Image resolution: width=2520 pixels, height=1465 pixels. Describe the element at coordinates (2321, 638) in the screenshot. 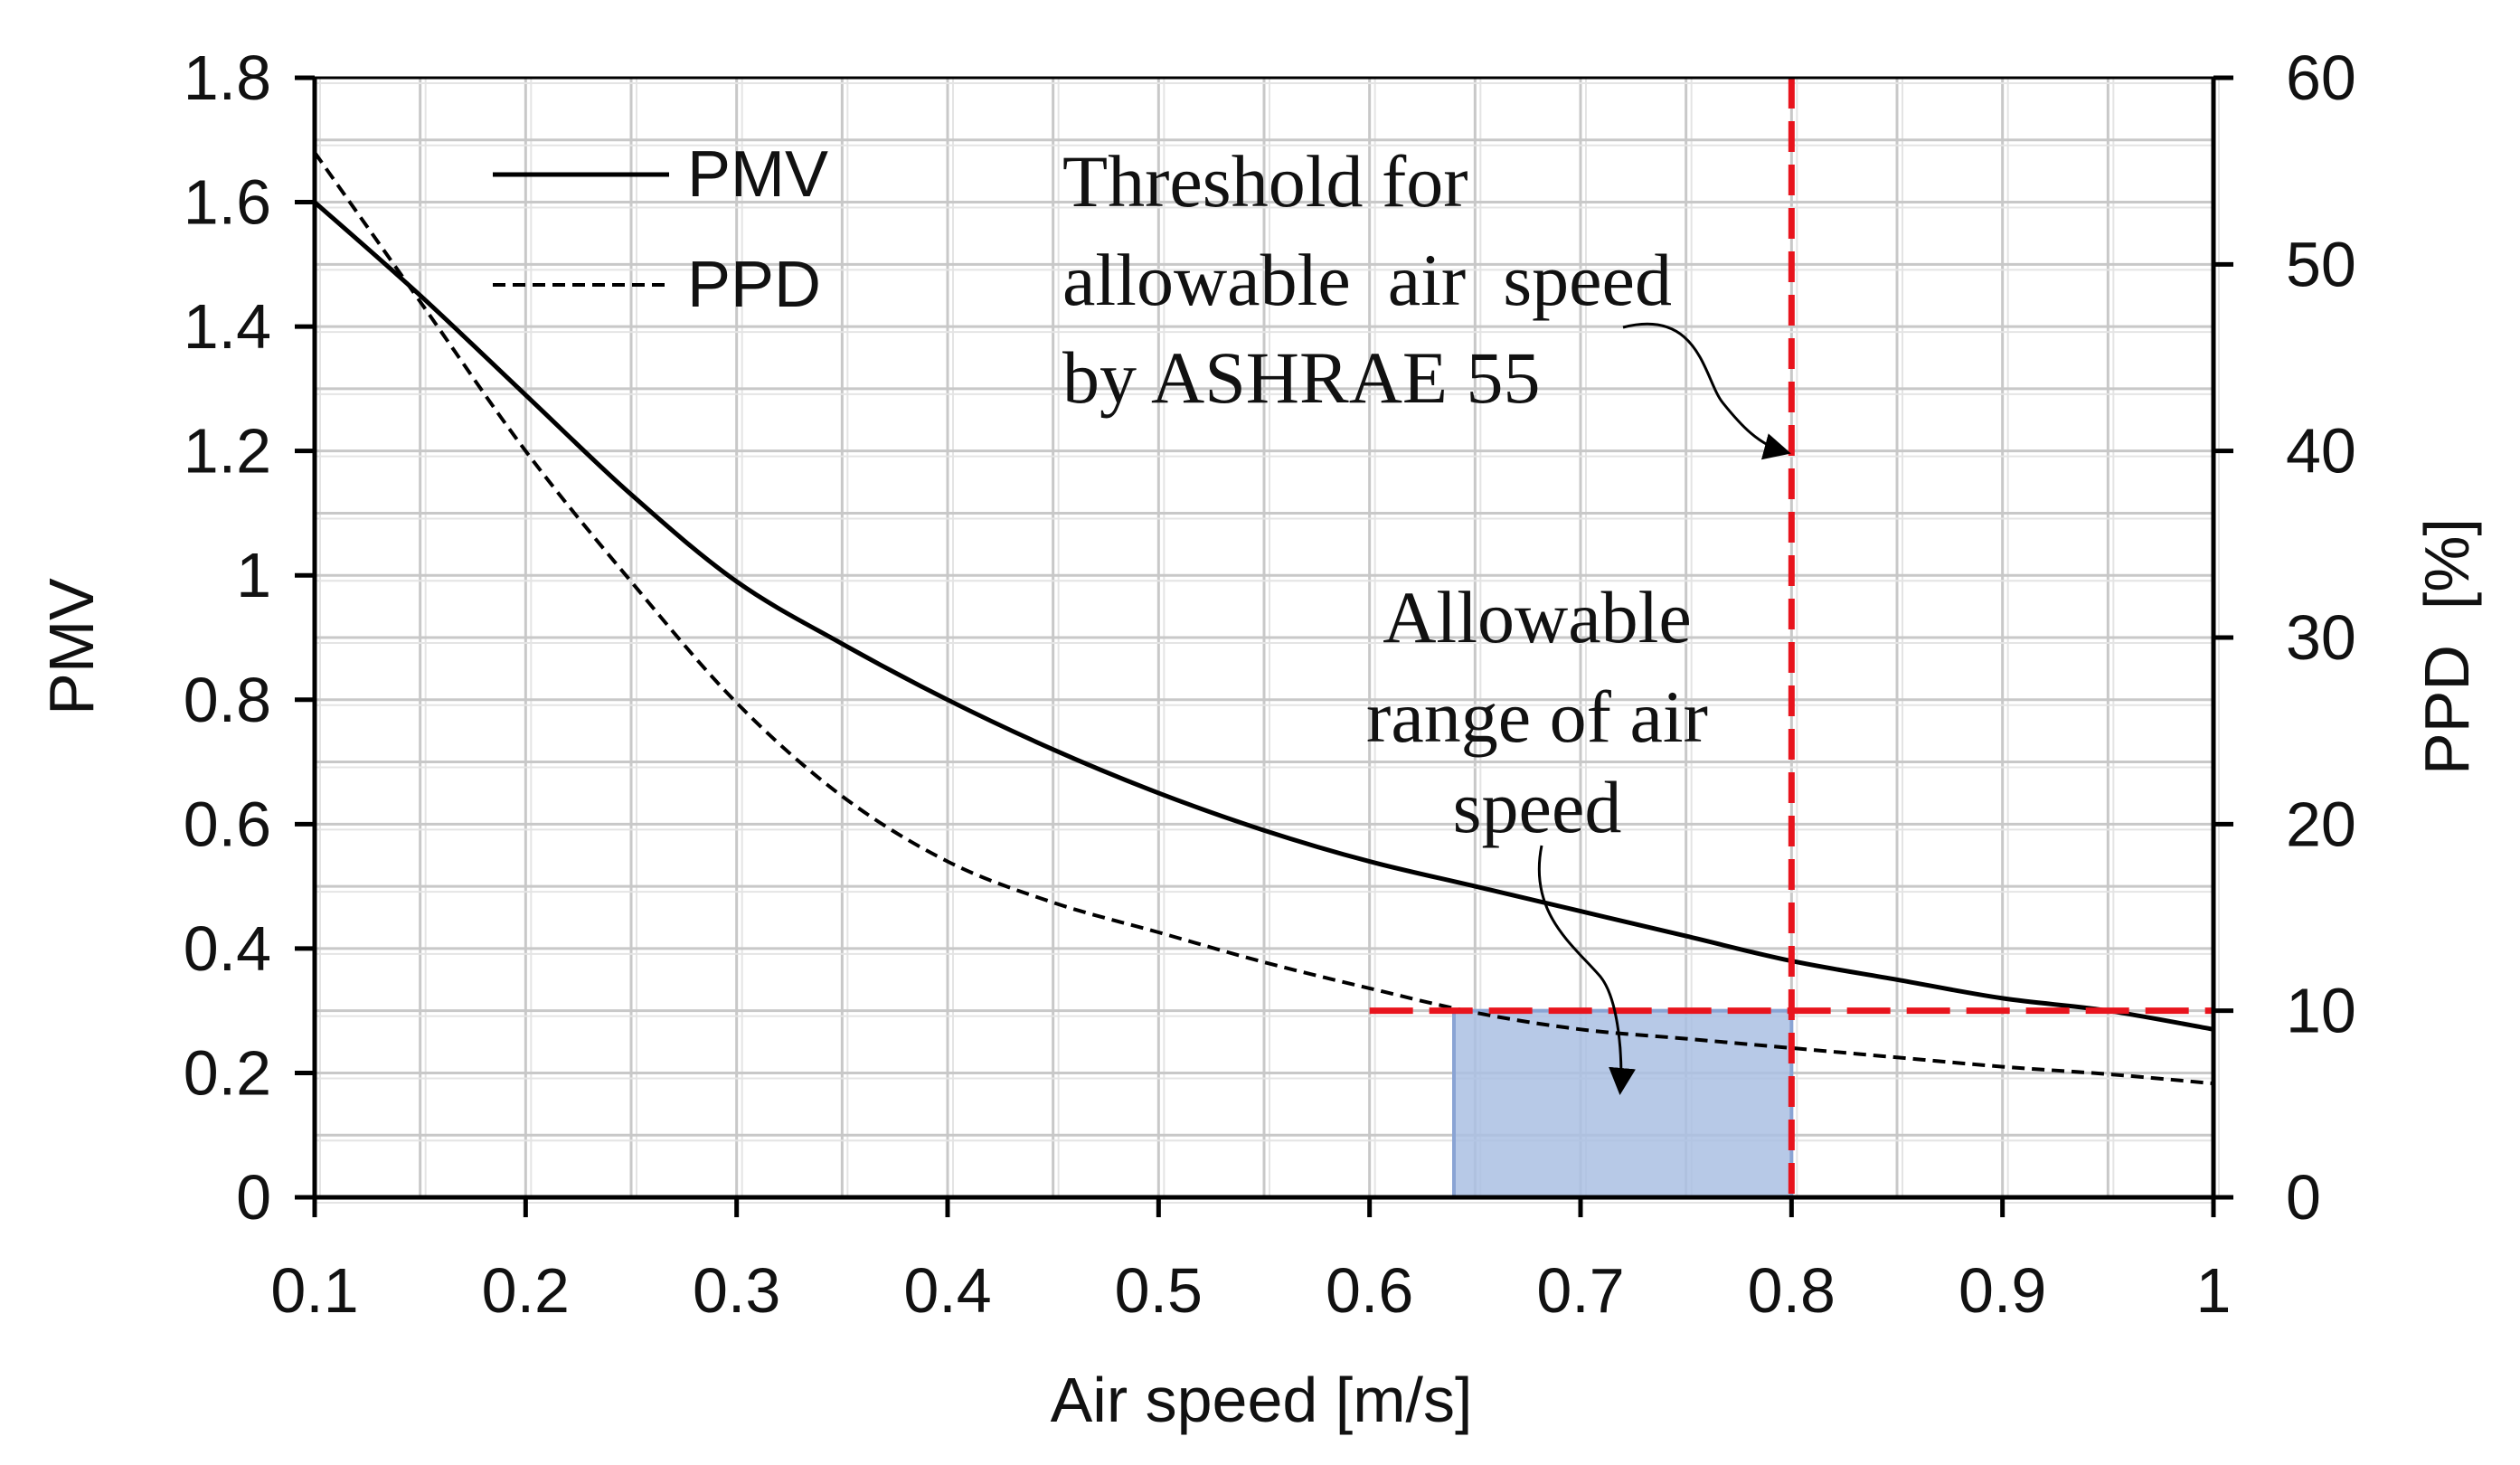

I see `y2-tick-label: 30` at that location.